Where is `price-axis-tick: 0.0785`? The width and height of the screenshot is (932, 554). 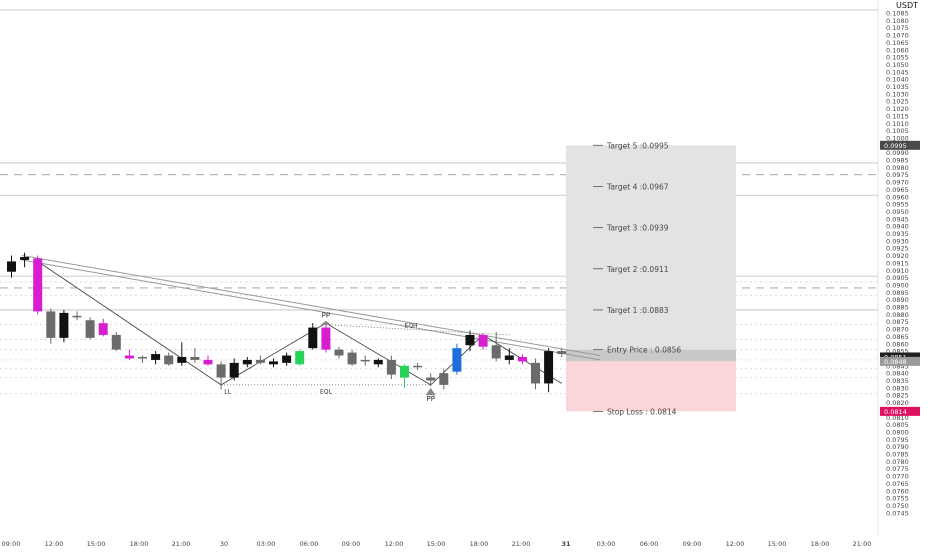
price-axis-tick: 0.0785 is located at coordinates (897, 455).